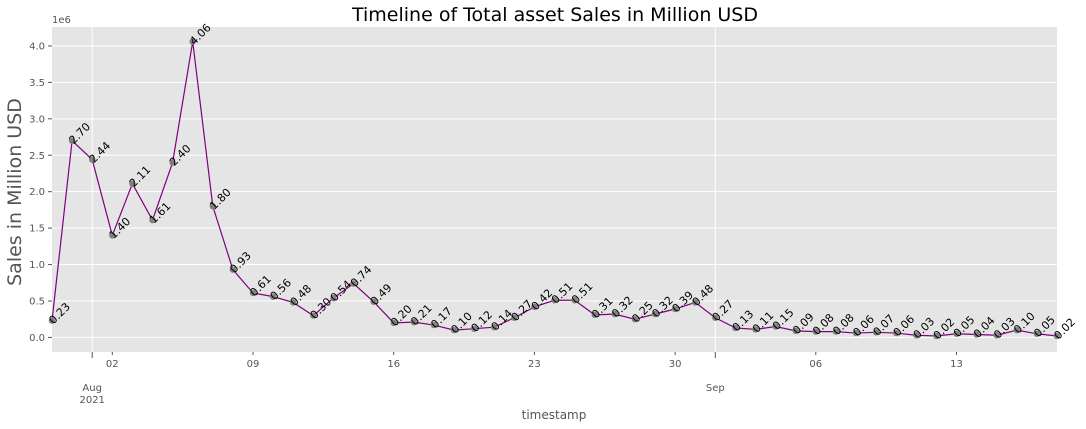 The height and width of the screenshot is (429, 1086). What do you see at coordinates (37, 46) in the screenshot?
I see `y-tick-label: 4.0` at bounding box center [37, 46].